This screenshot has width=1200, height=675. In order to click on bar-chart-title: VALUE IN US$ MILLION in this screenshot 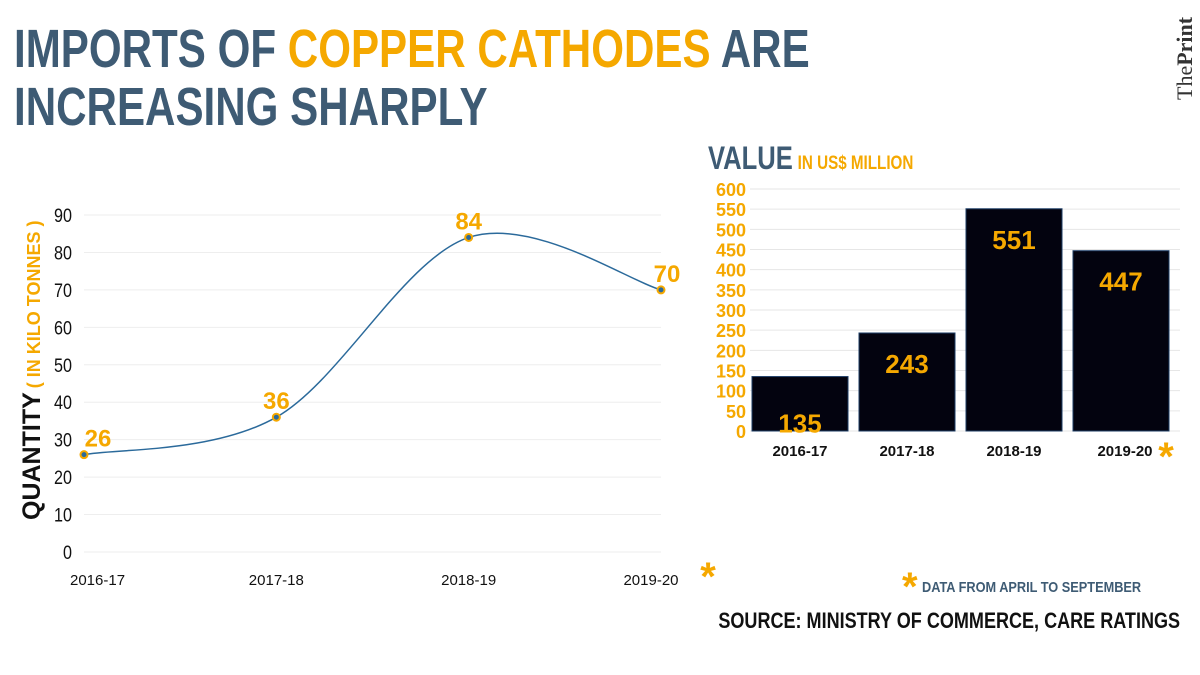, I will do `click(810, 158)`.